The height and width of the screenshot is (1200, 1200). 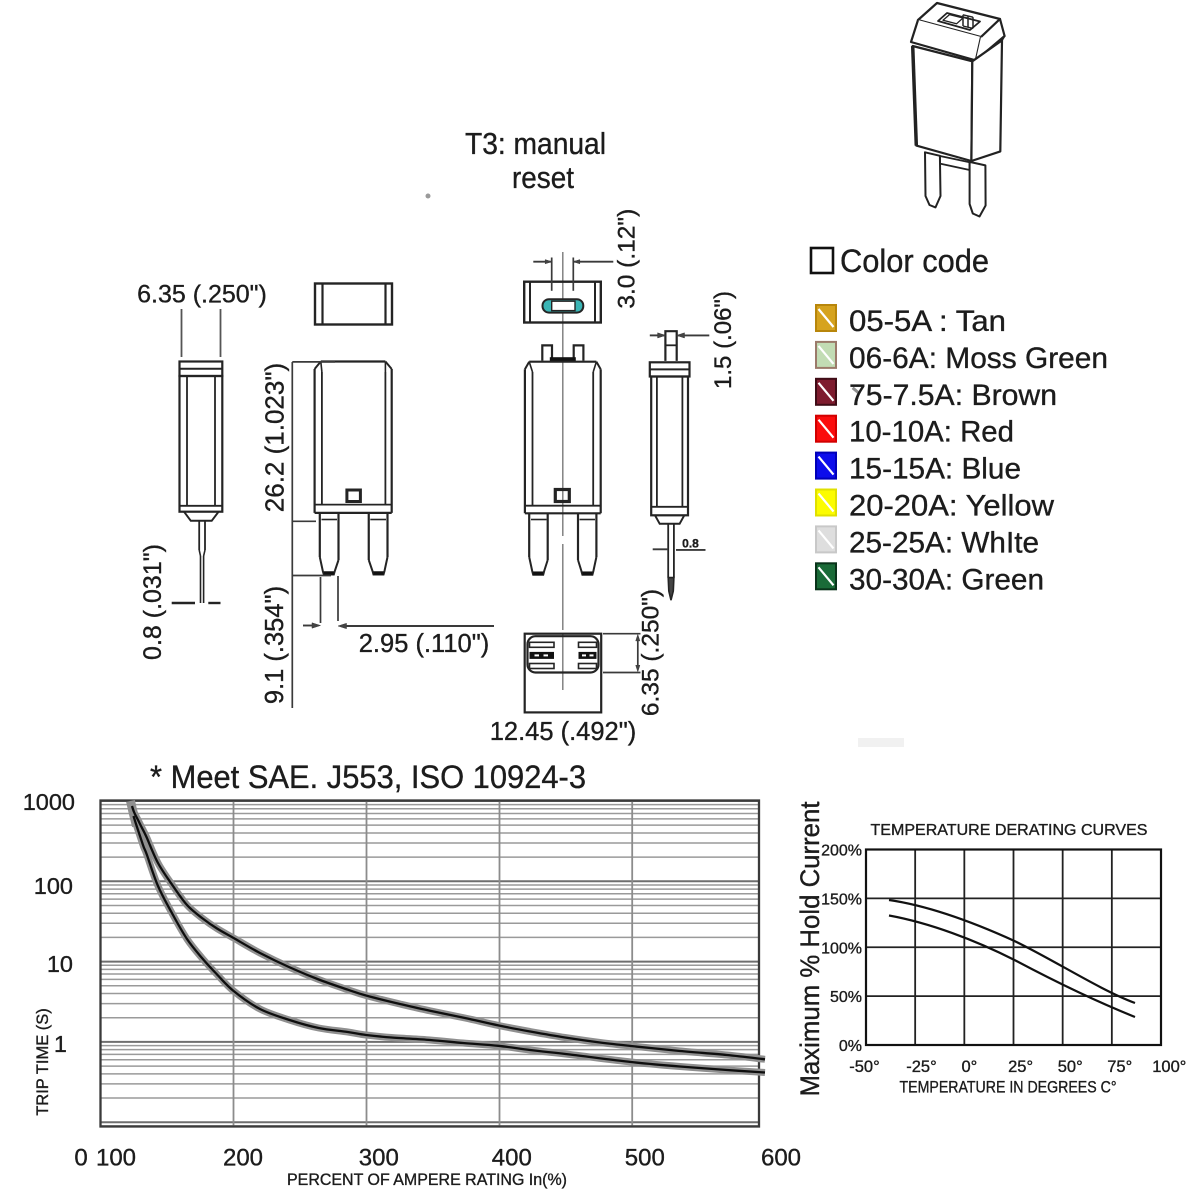 What do you see at coordinates (841, 899) in the screenshot?
I see `svg-text: 150%` at bounding box center [841, 899].